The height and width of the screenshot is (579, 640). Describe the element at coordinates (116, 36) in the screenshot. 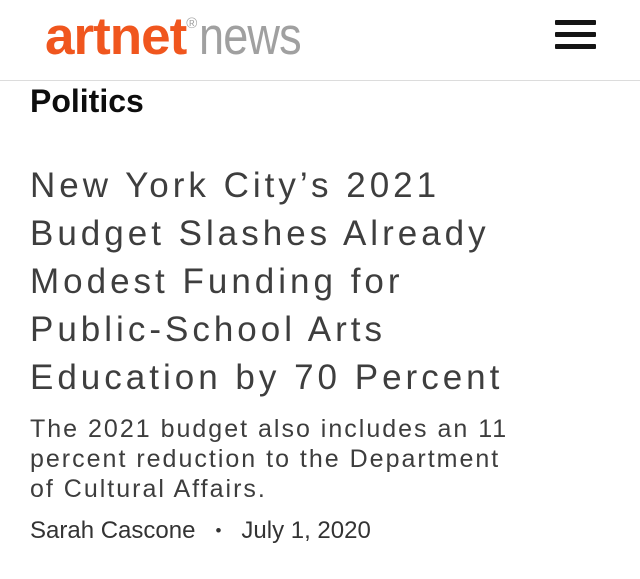

I see `logo-artnet-text: artnet` at that location.